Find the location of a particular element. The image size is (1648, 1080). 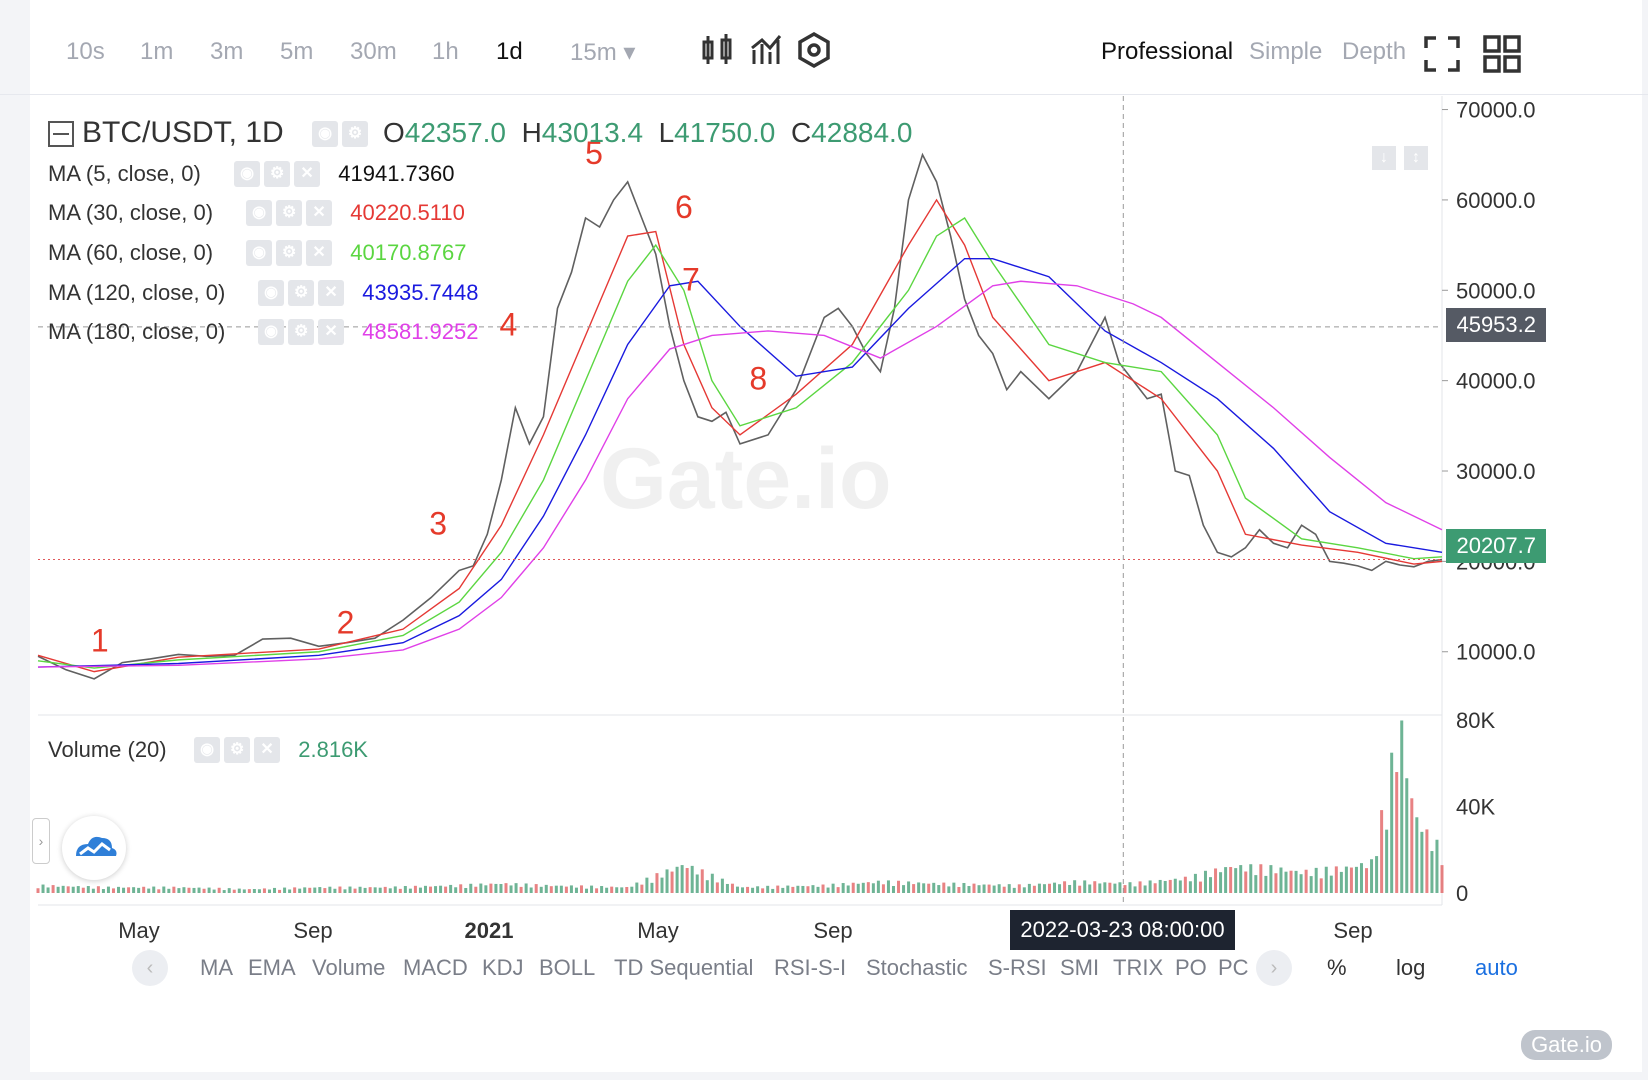

fullscreen-icon is located at coordinates (1442, 54).